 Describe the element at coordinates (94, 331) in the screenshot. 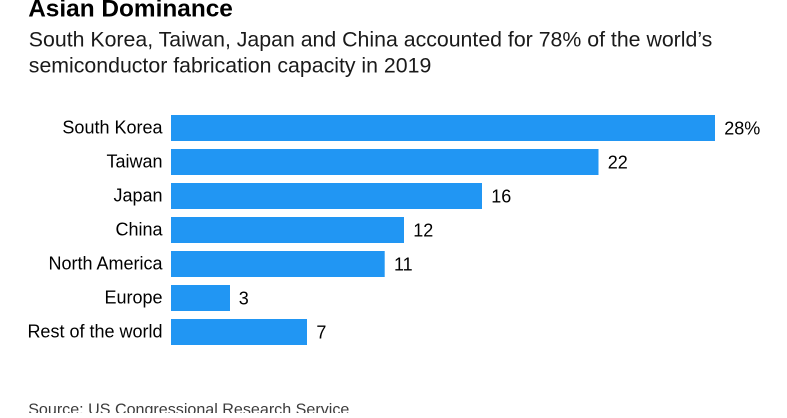

I see `svg-text: Rest of the world` at that location.